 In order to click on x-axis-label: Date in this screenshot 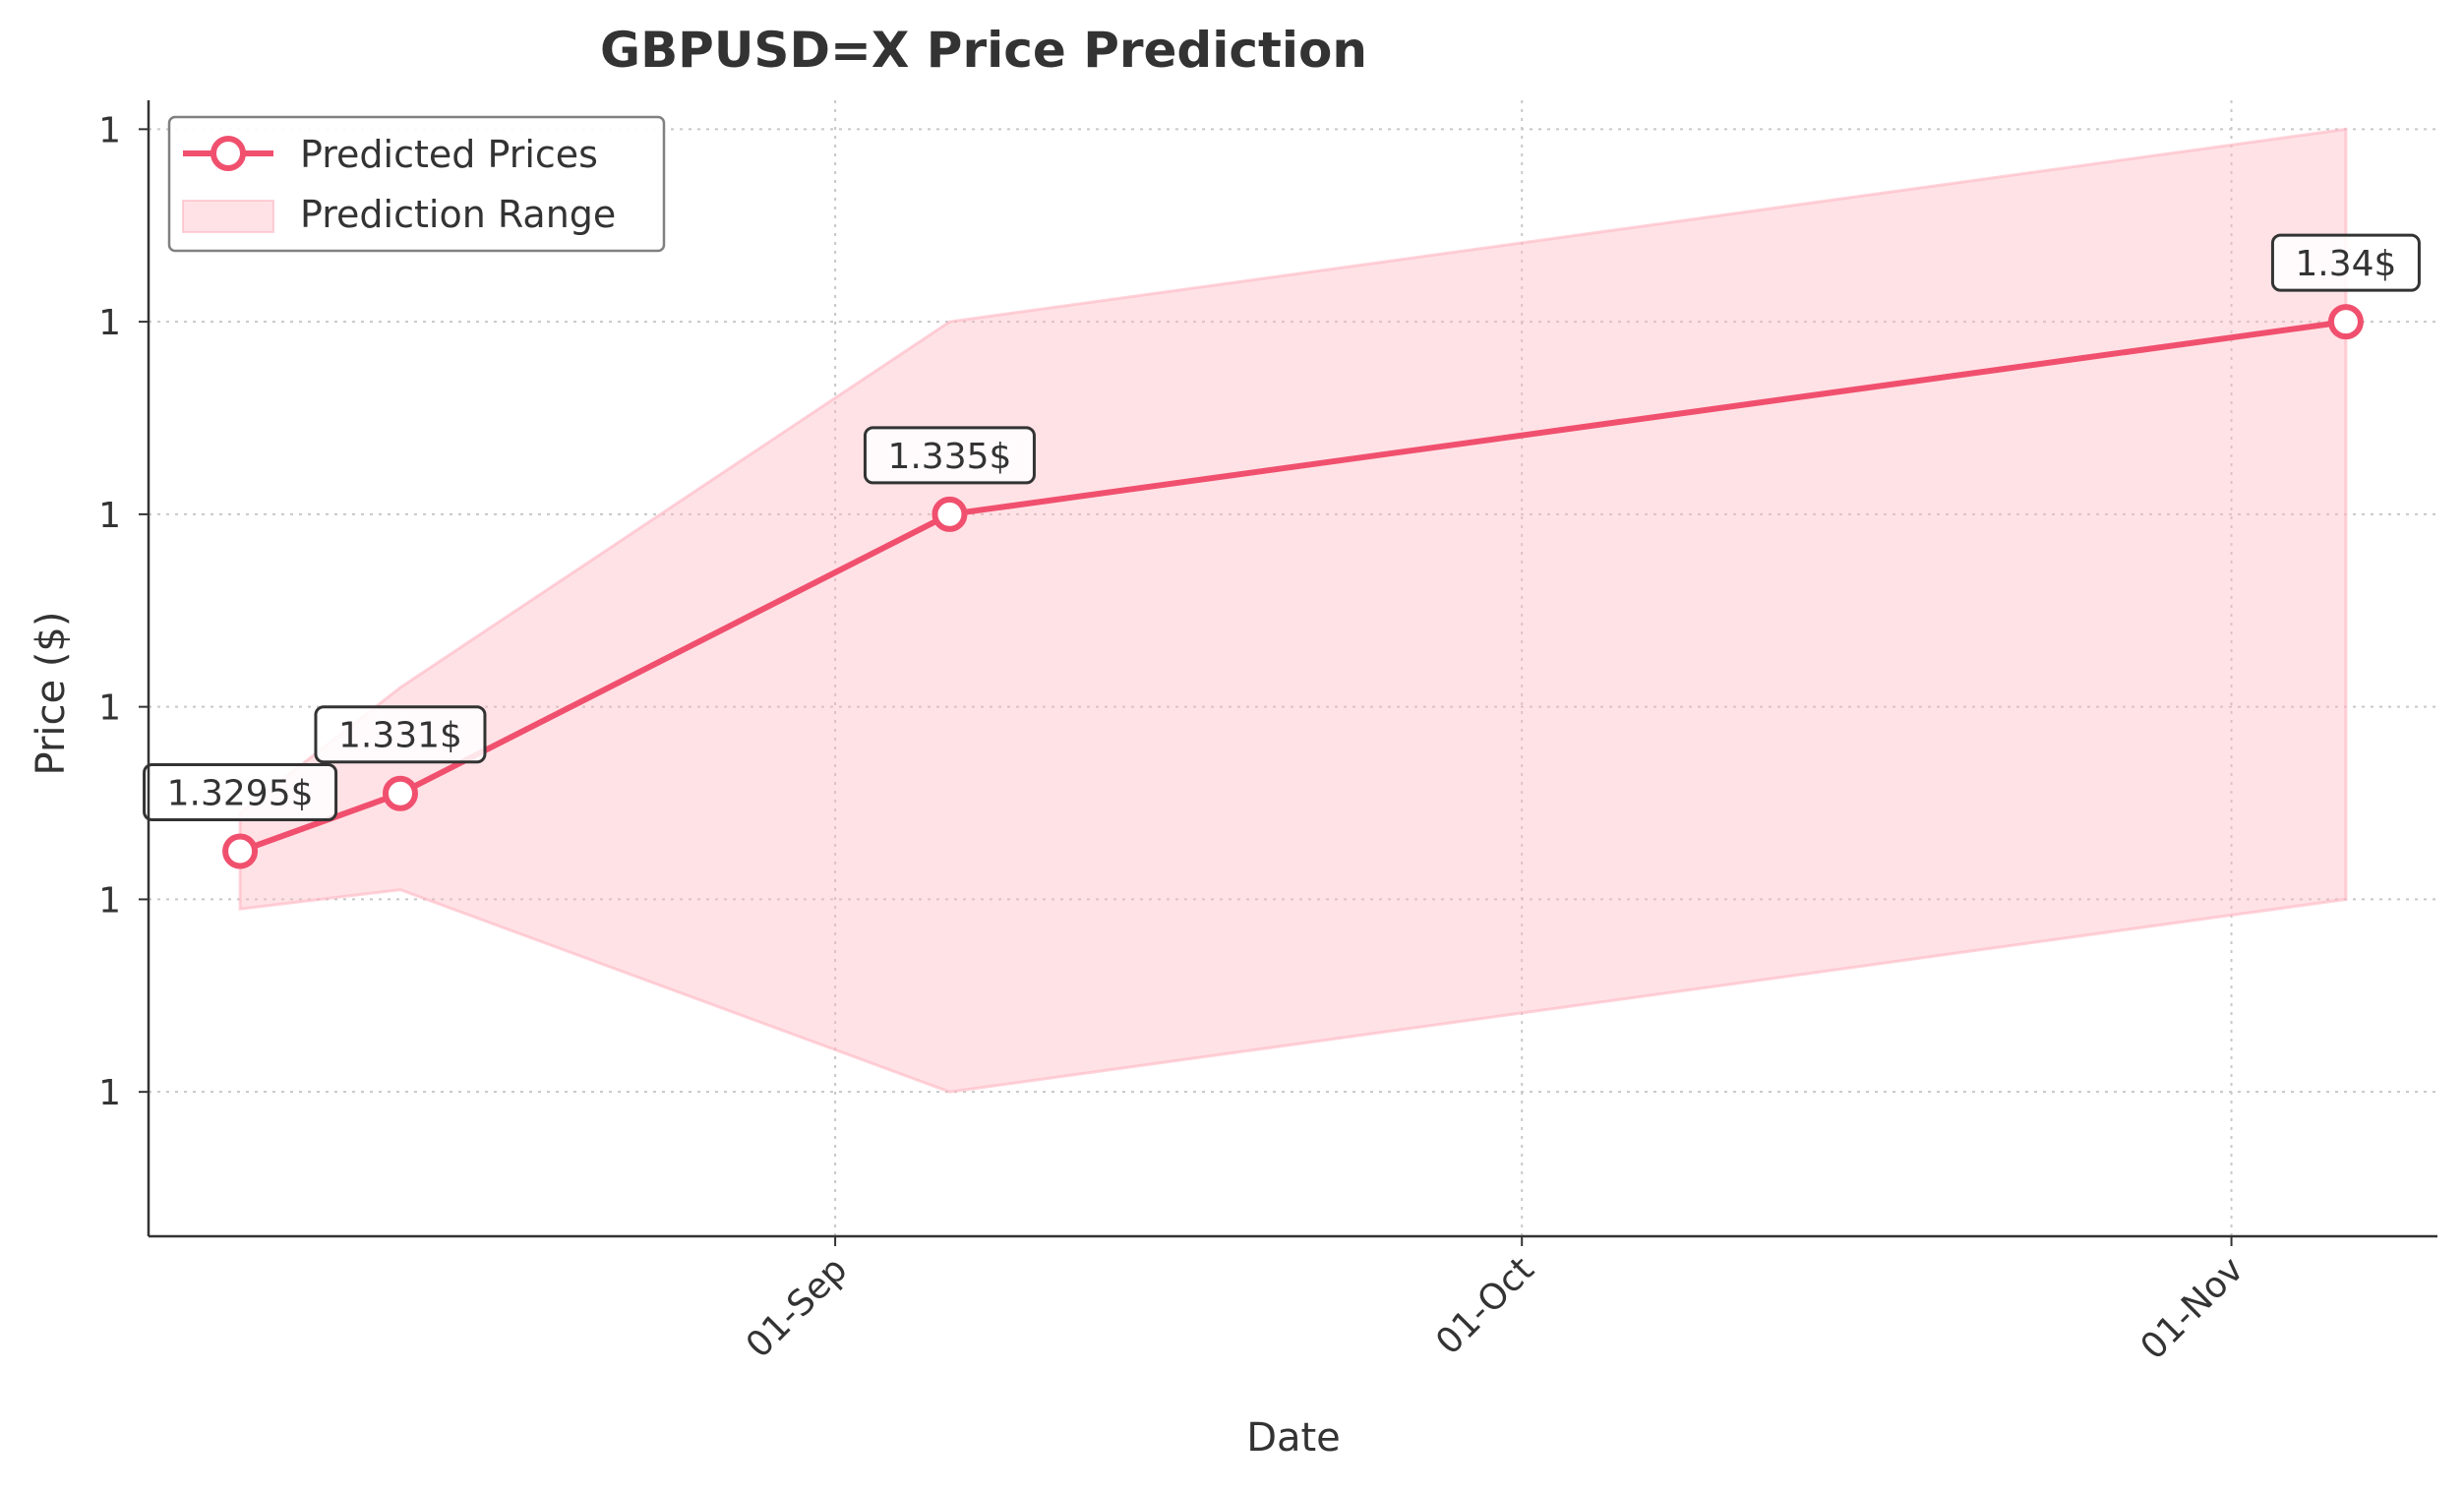, I will do `click(1293, 1438)`.